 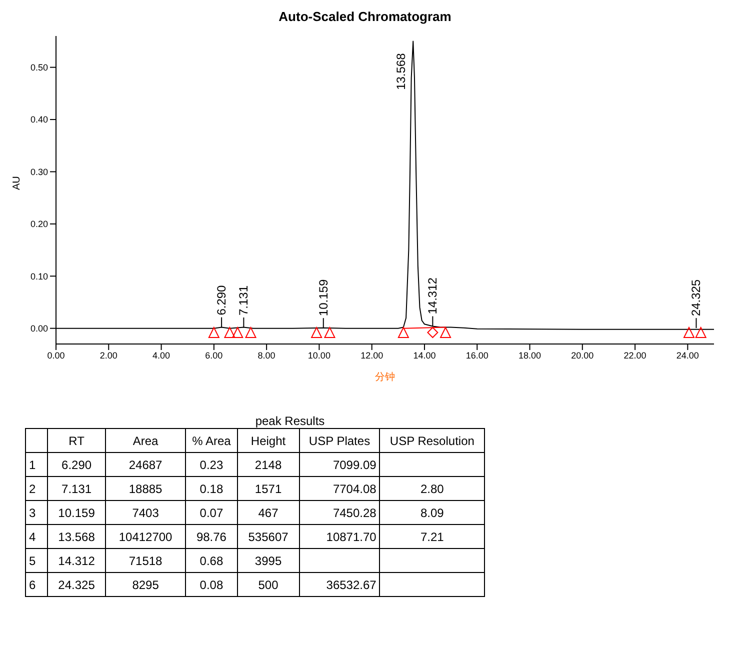 I want to click on text: 7.131, so click(x=77, y=488).